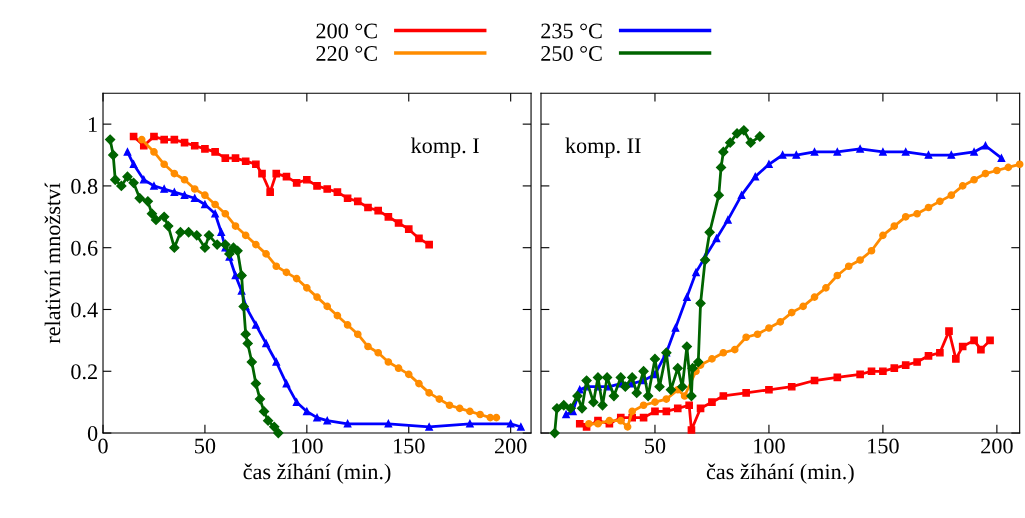 This screenshot has width=1025, height=518. Describe the element at coordinates (84, 248) in the screenshot. I see `y-tick-label: 0.6` at that location.